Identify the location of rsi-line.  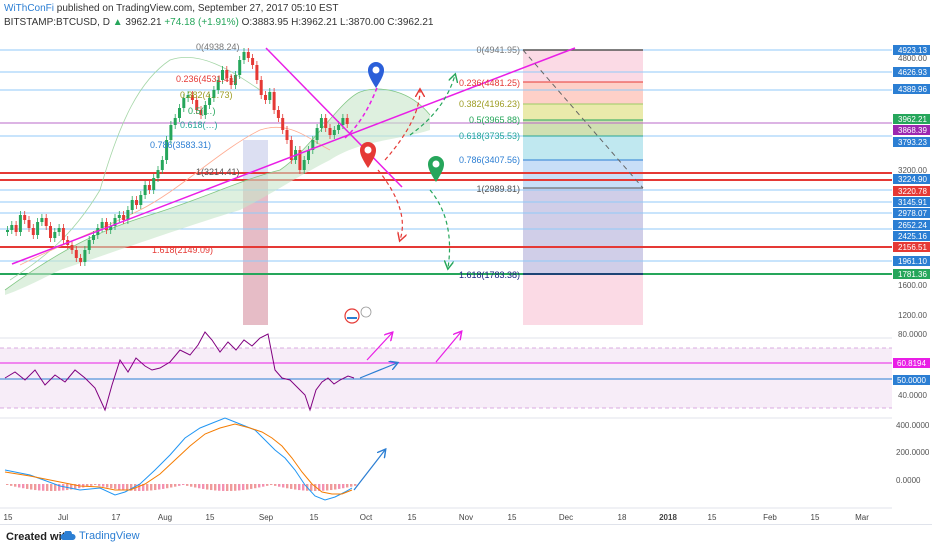
(179, 371).